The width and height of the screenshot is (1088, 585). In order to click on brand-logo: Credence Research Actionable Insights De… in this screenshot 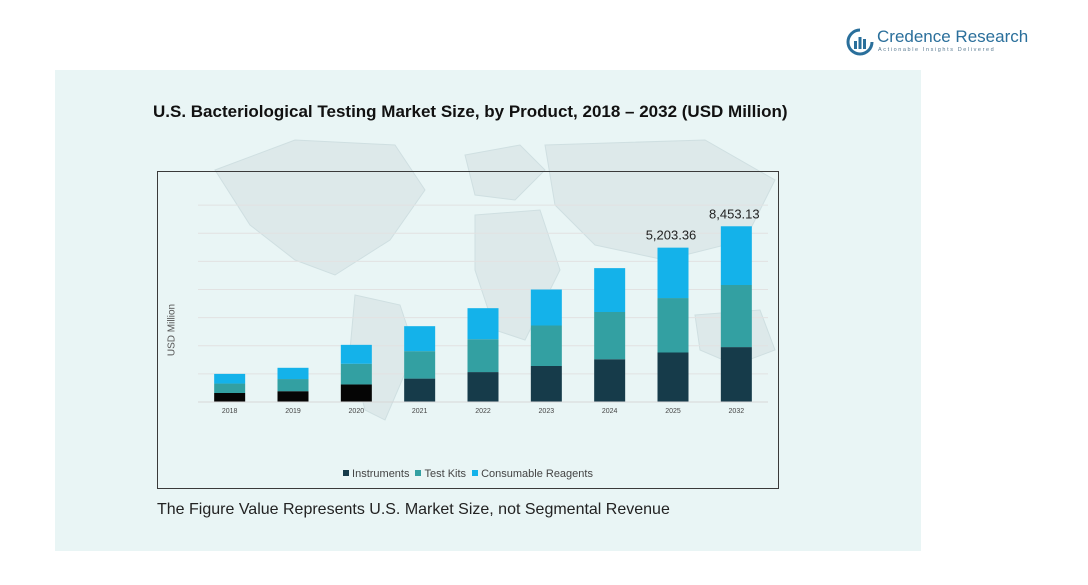, I will do `click(941, 43)`.